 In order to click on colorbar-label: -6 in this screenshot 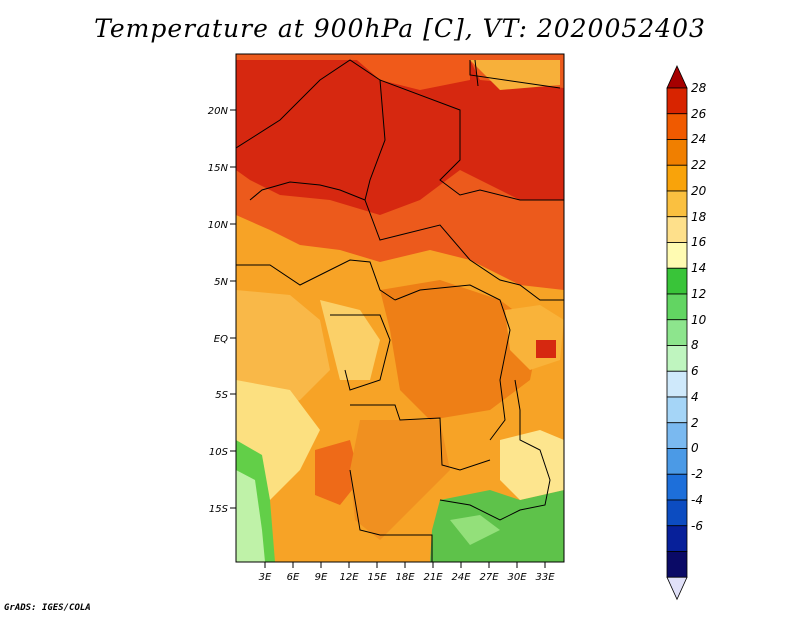, I will do `click(697, 526)`.